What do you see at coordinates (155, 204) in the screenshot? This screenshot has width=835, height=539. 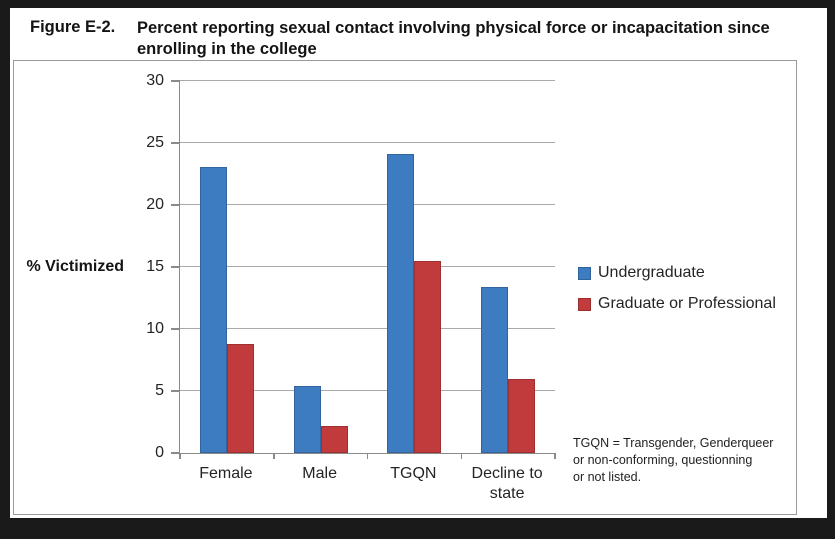 I see `y-tick-label-20: 20` at bounding box center [155, 204].